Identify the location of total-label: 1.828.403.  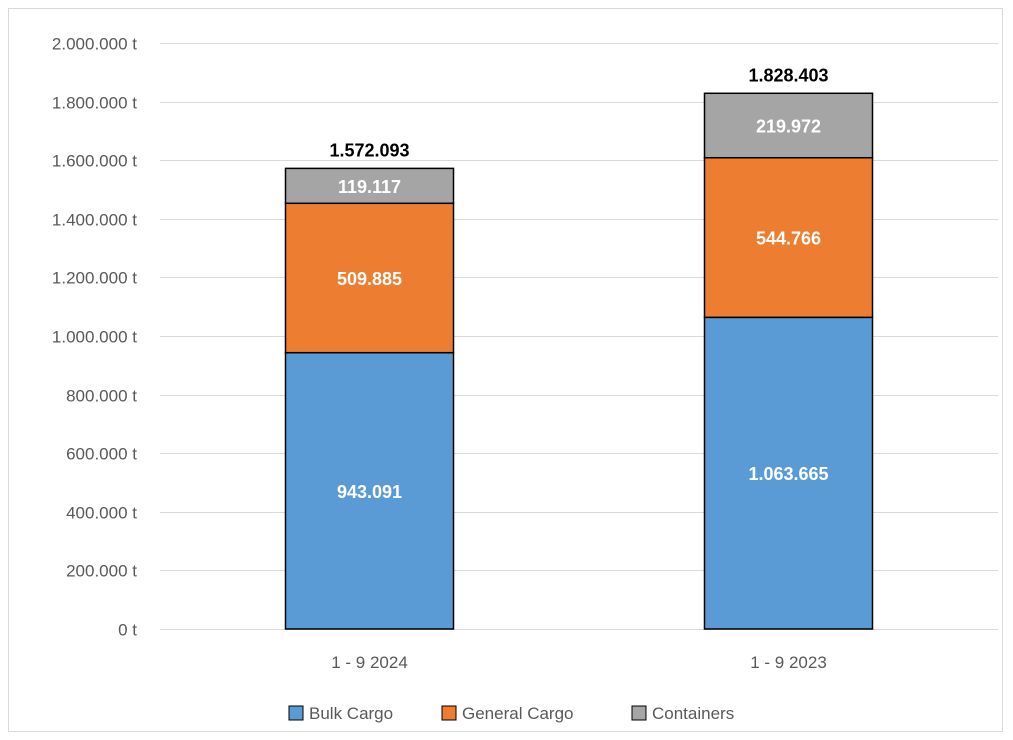
(788, 75).